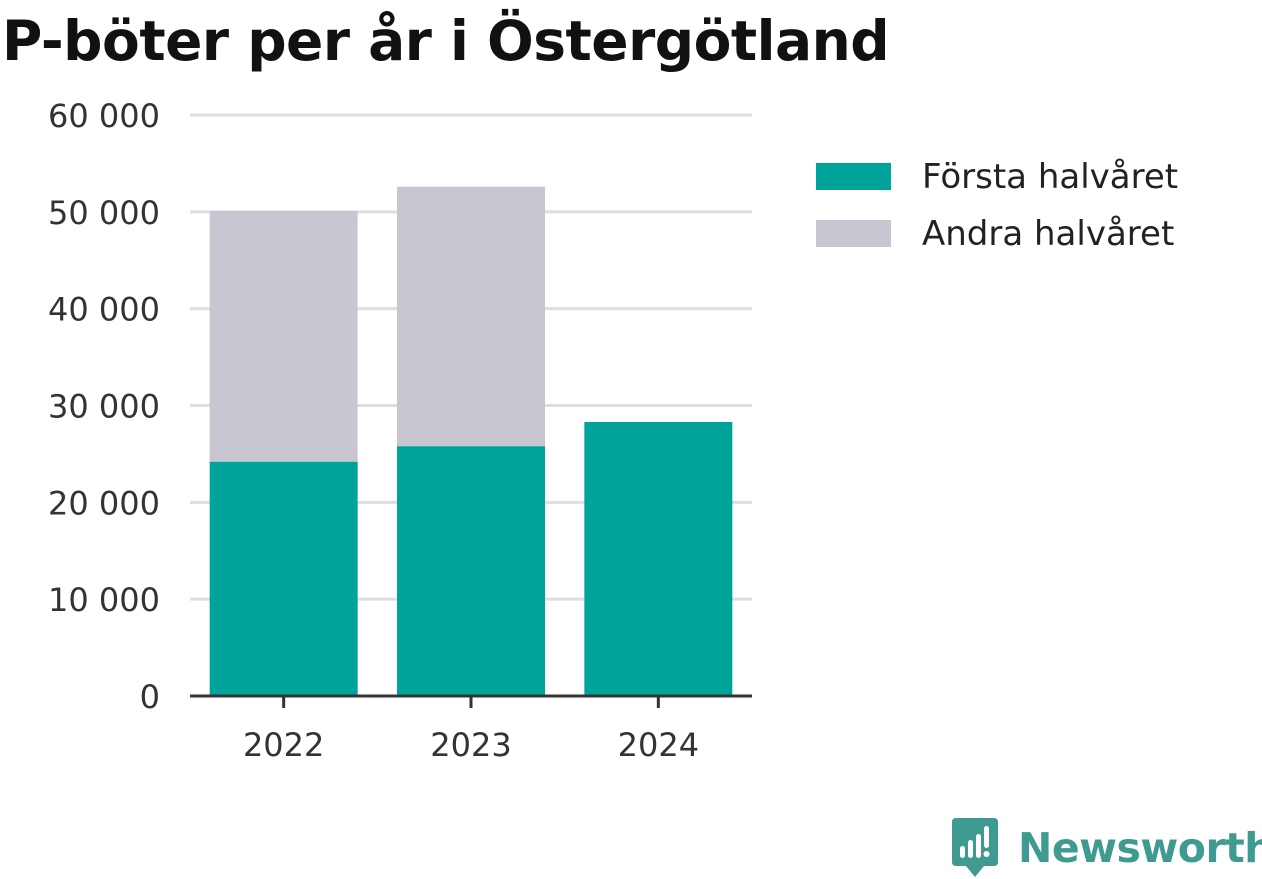 Image resolution: width=1262 pixels, height=879 pixels. Describe the element at coordinates (446, 41) in the screenshot. I see `chart-title: P-böter per år i Östergötland` at that location.